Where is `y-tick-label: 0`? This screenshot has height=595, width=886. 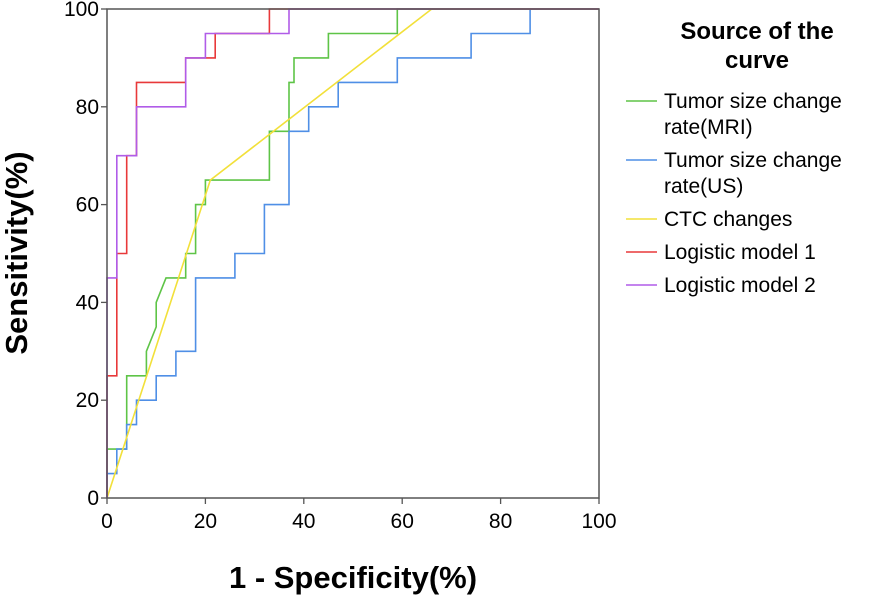
y-tick-label: 0 is located at coordinates (93, 498).